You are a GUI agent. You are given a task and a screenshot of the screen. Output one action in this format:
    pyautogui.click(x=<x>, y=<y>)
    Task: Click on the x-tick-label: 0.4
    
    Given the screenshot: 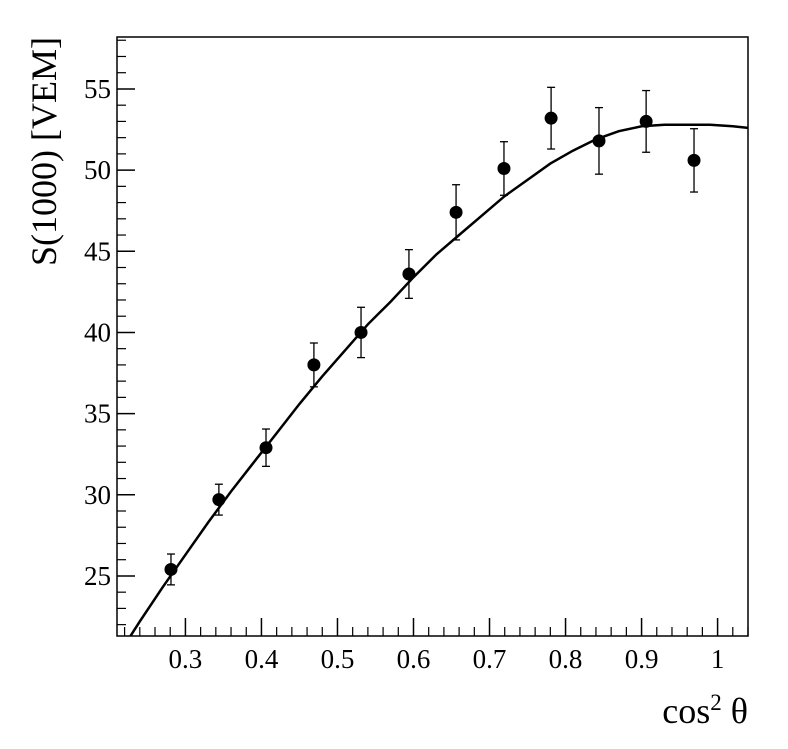 What is the action you would take?
    pyautogui.click(x=262, y=659)
    